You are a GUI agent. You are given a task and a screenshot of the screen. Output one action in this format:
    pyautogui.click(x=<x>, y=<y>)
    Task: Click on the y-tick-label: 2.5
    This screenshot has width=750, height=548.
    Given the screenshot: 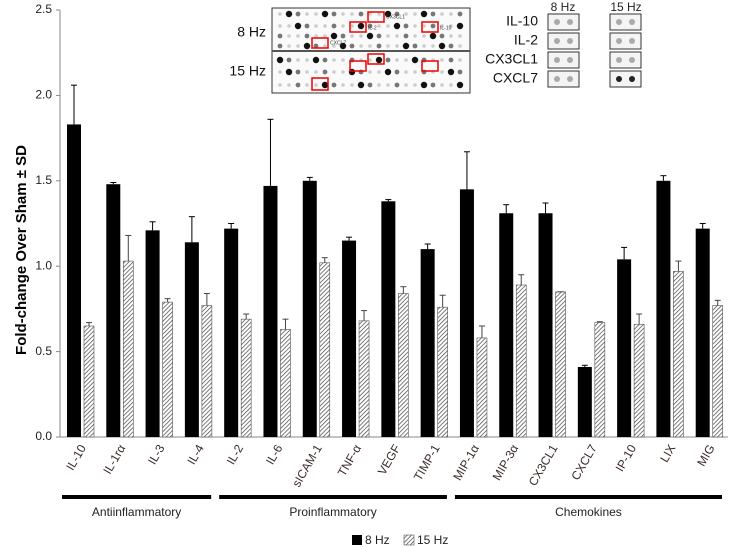 What is the action you would take?
    pyautogui.click(x=43, y=9)
    